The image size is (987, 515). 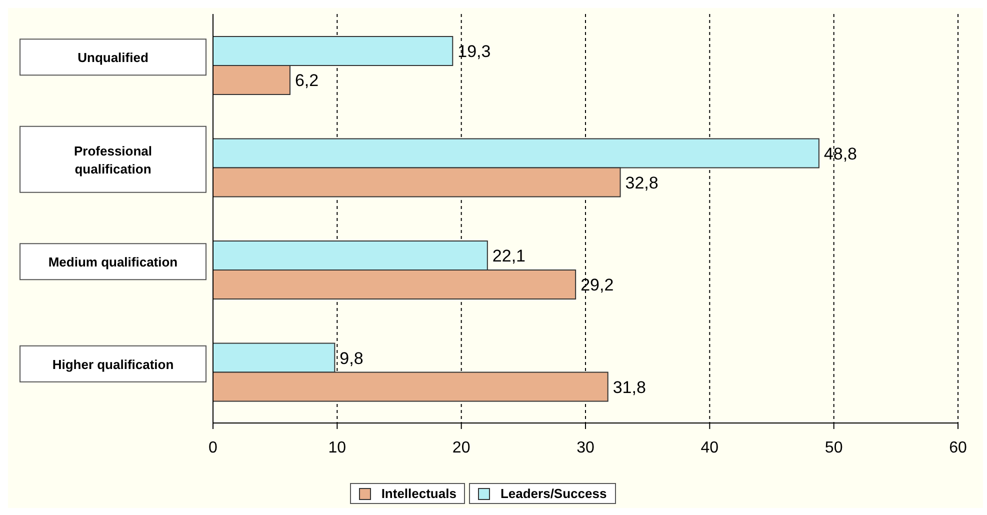 What do you see at coordinates (709, 447) in the screenshot?
I see `x-tick-label: 40` at bounding box center [709, 447].